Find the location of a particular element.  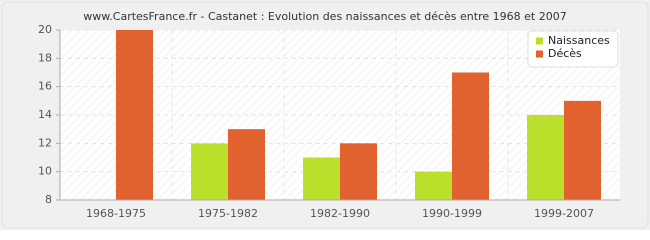

legend-label: Naissances is located at coordinates (579, 40).